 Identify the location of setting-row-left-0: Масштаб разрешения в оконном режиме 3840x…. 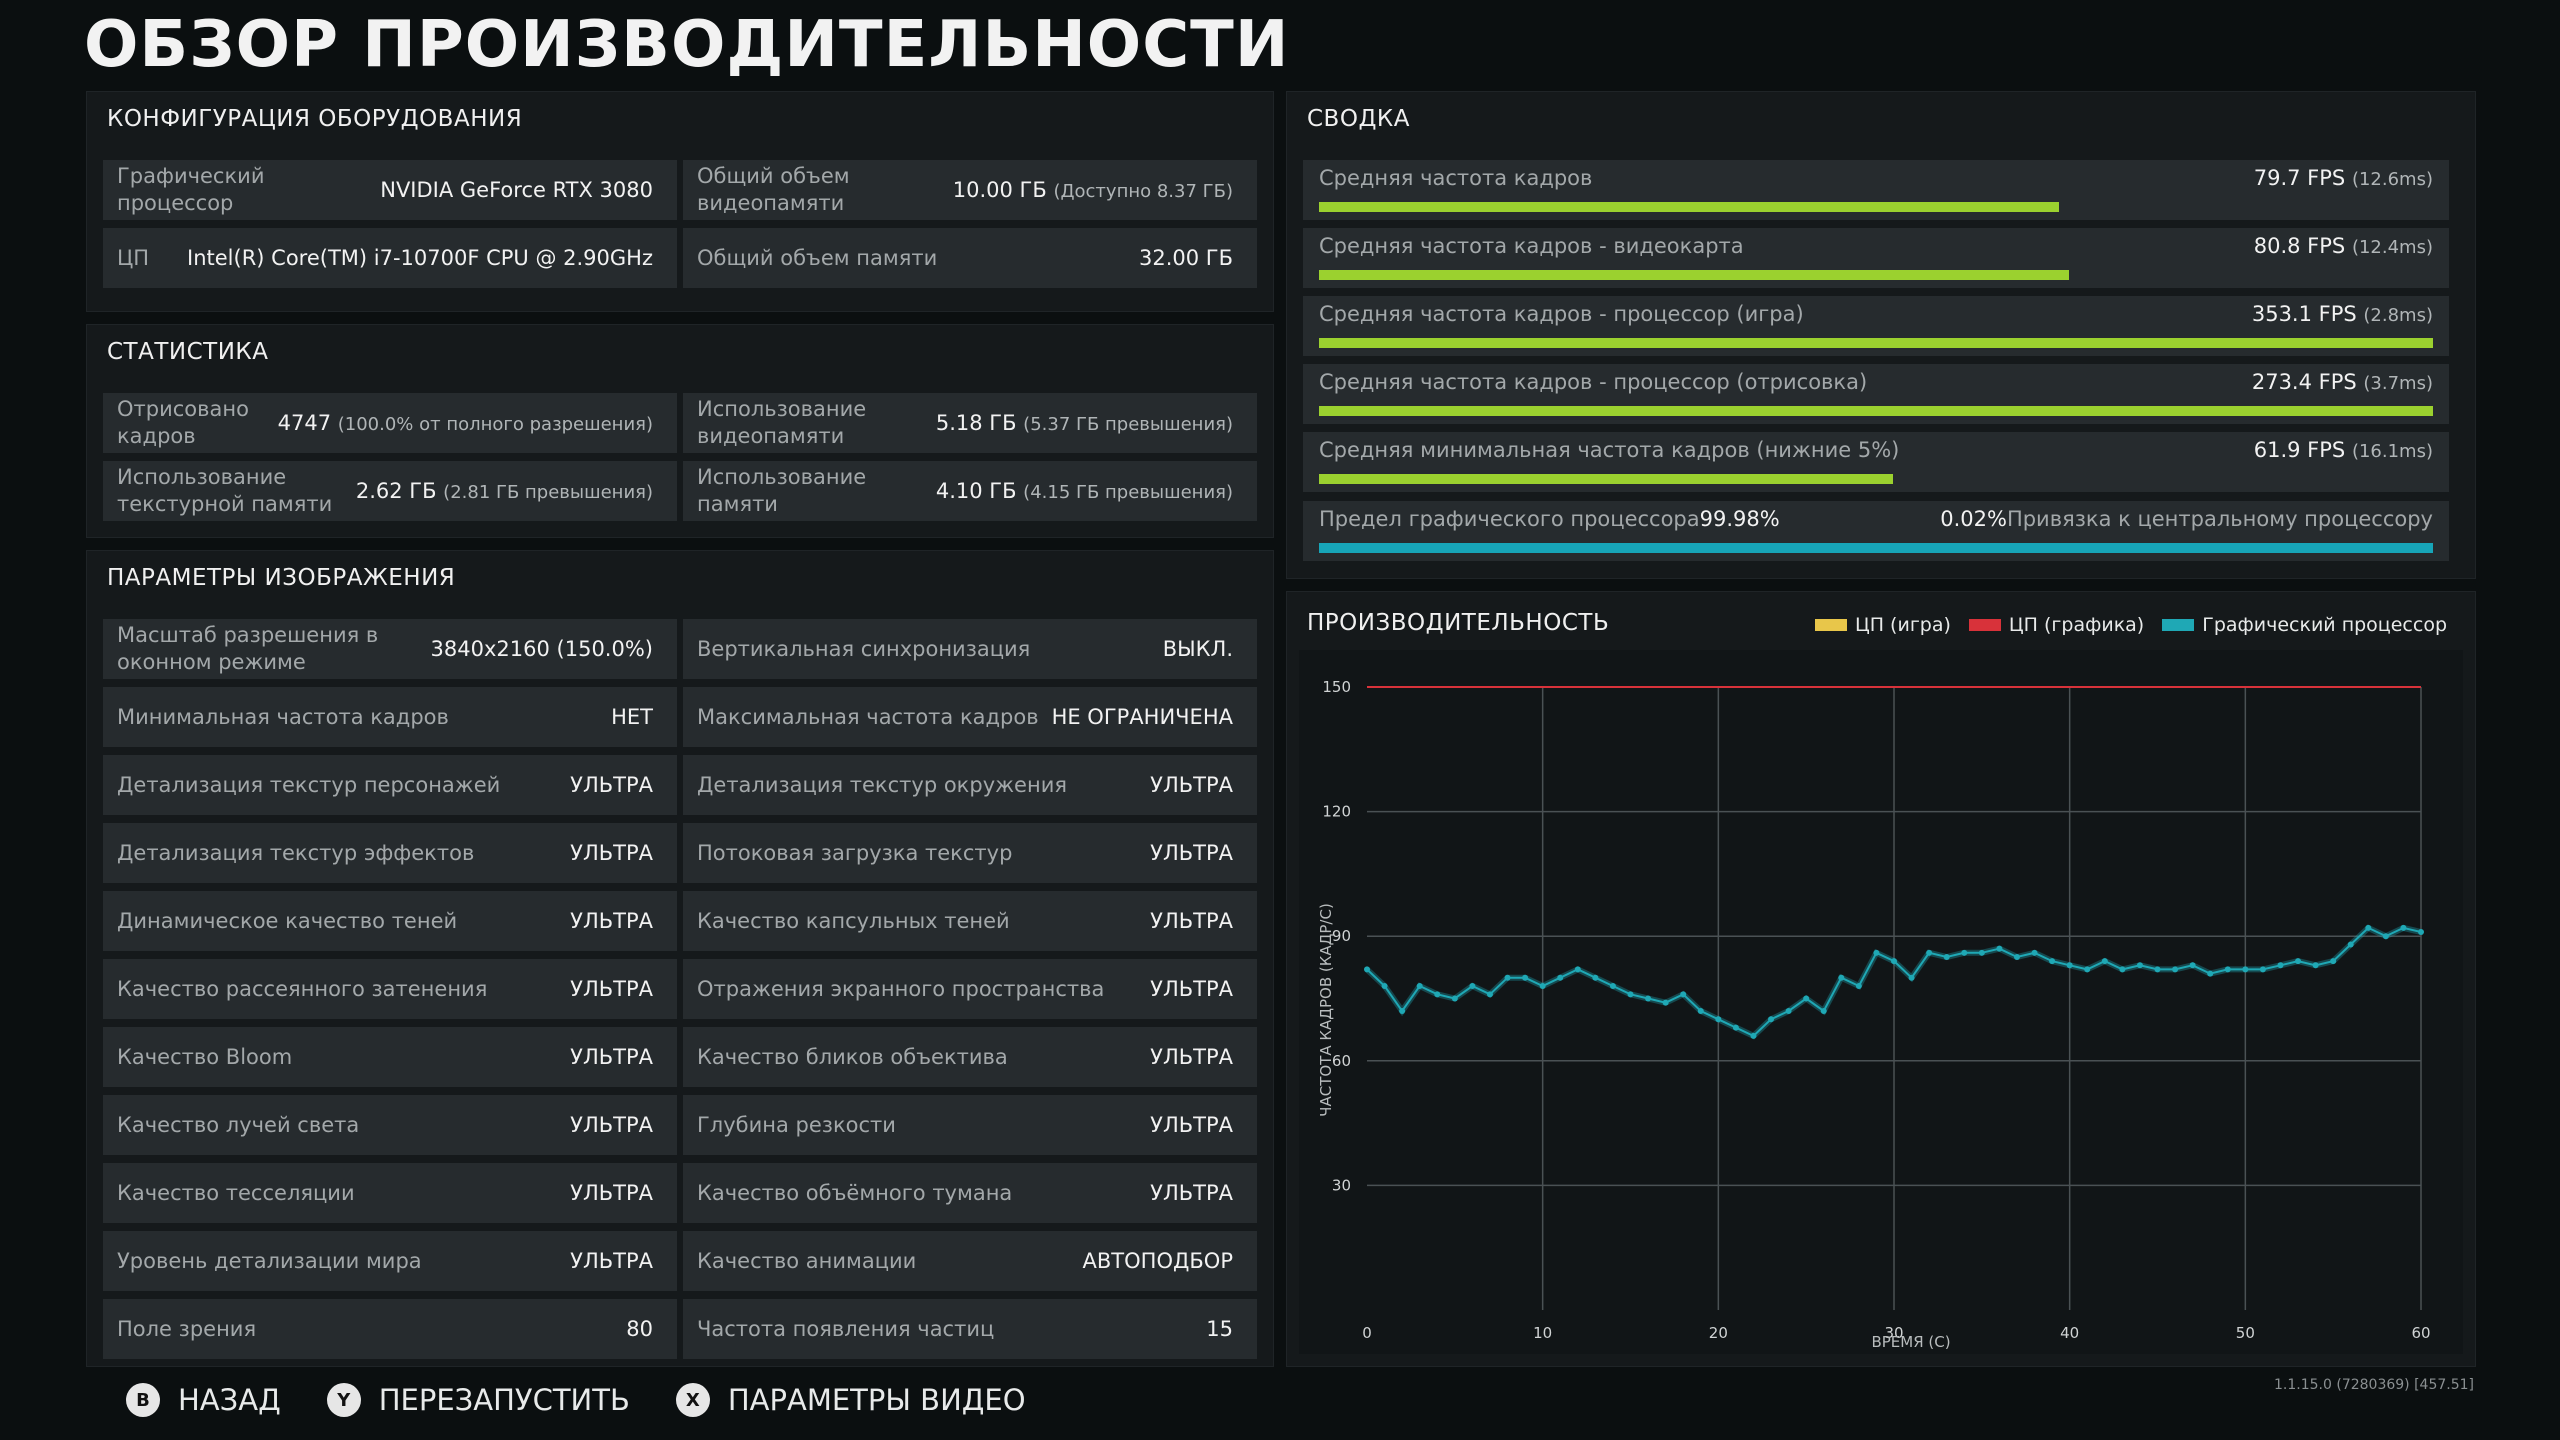
(390, 649).